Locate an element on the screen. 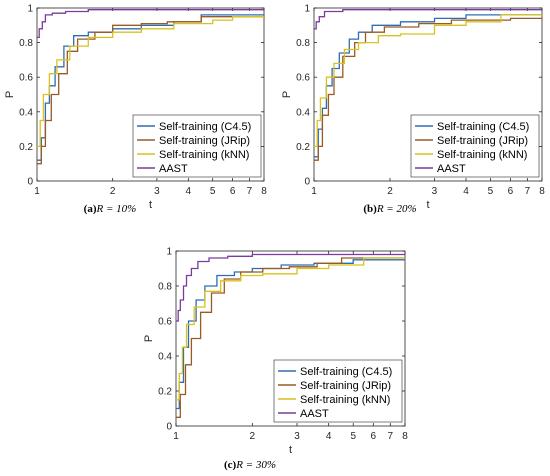 The image size is (550, 476). caption-math: R = 10% is located at coordinates (116, 209).